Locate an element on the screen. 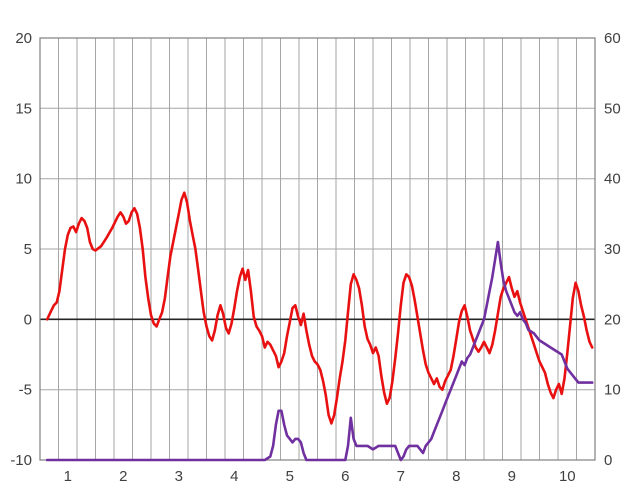 The width and height of the screenshot is (636, 501). left-axis-tick-label: 5 is located at coordinates (28, 249).